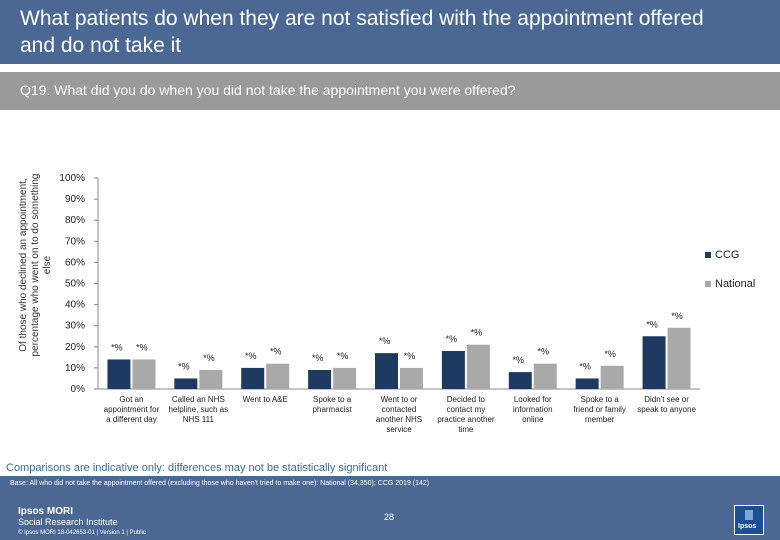 The image size is (780, 540). I want to click on page-number: 28, so click(389, 517).